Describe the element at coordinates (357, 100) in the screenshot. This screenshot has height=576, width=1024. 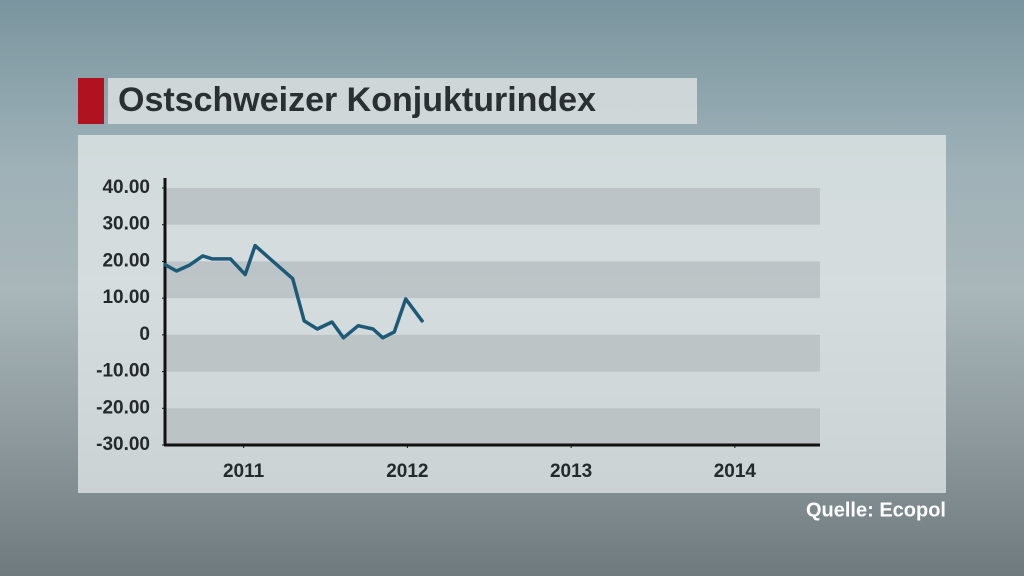
I see `chart-title: Ostschweizer Konjukturindex` at that location.